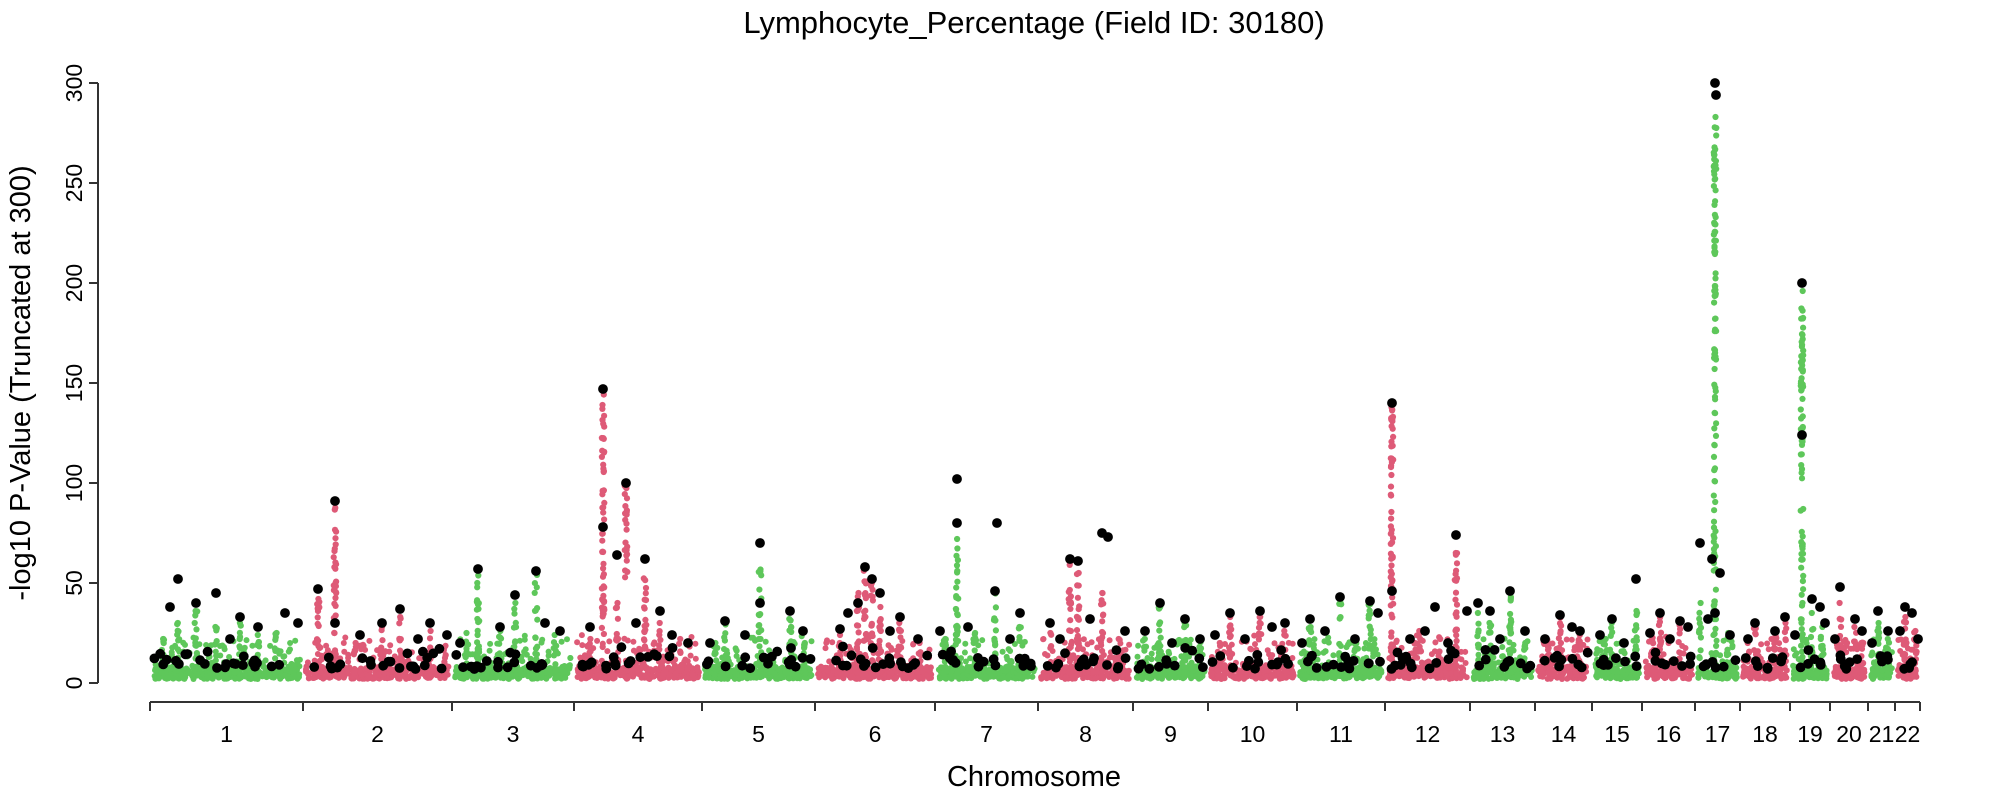 This screenshot has height=800, width=2000. What do you see at coordinates (1669, 734) in the screenshot?
I see `x-tick-label-chr16: 16` at bounding box center [1669, 734].